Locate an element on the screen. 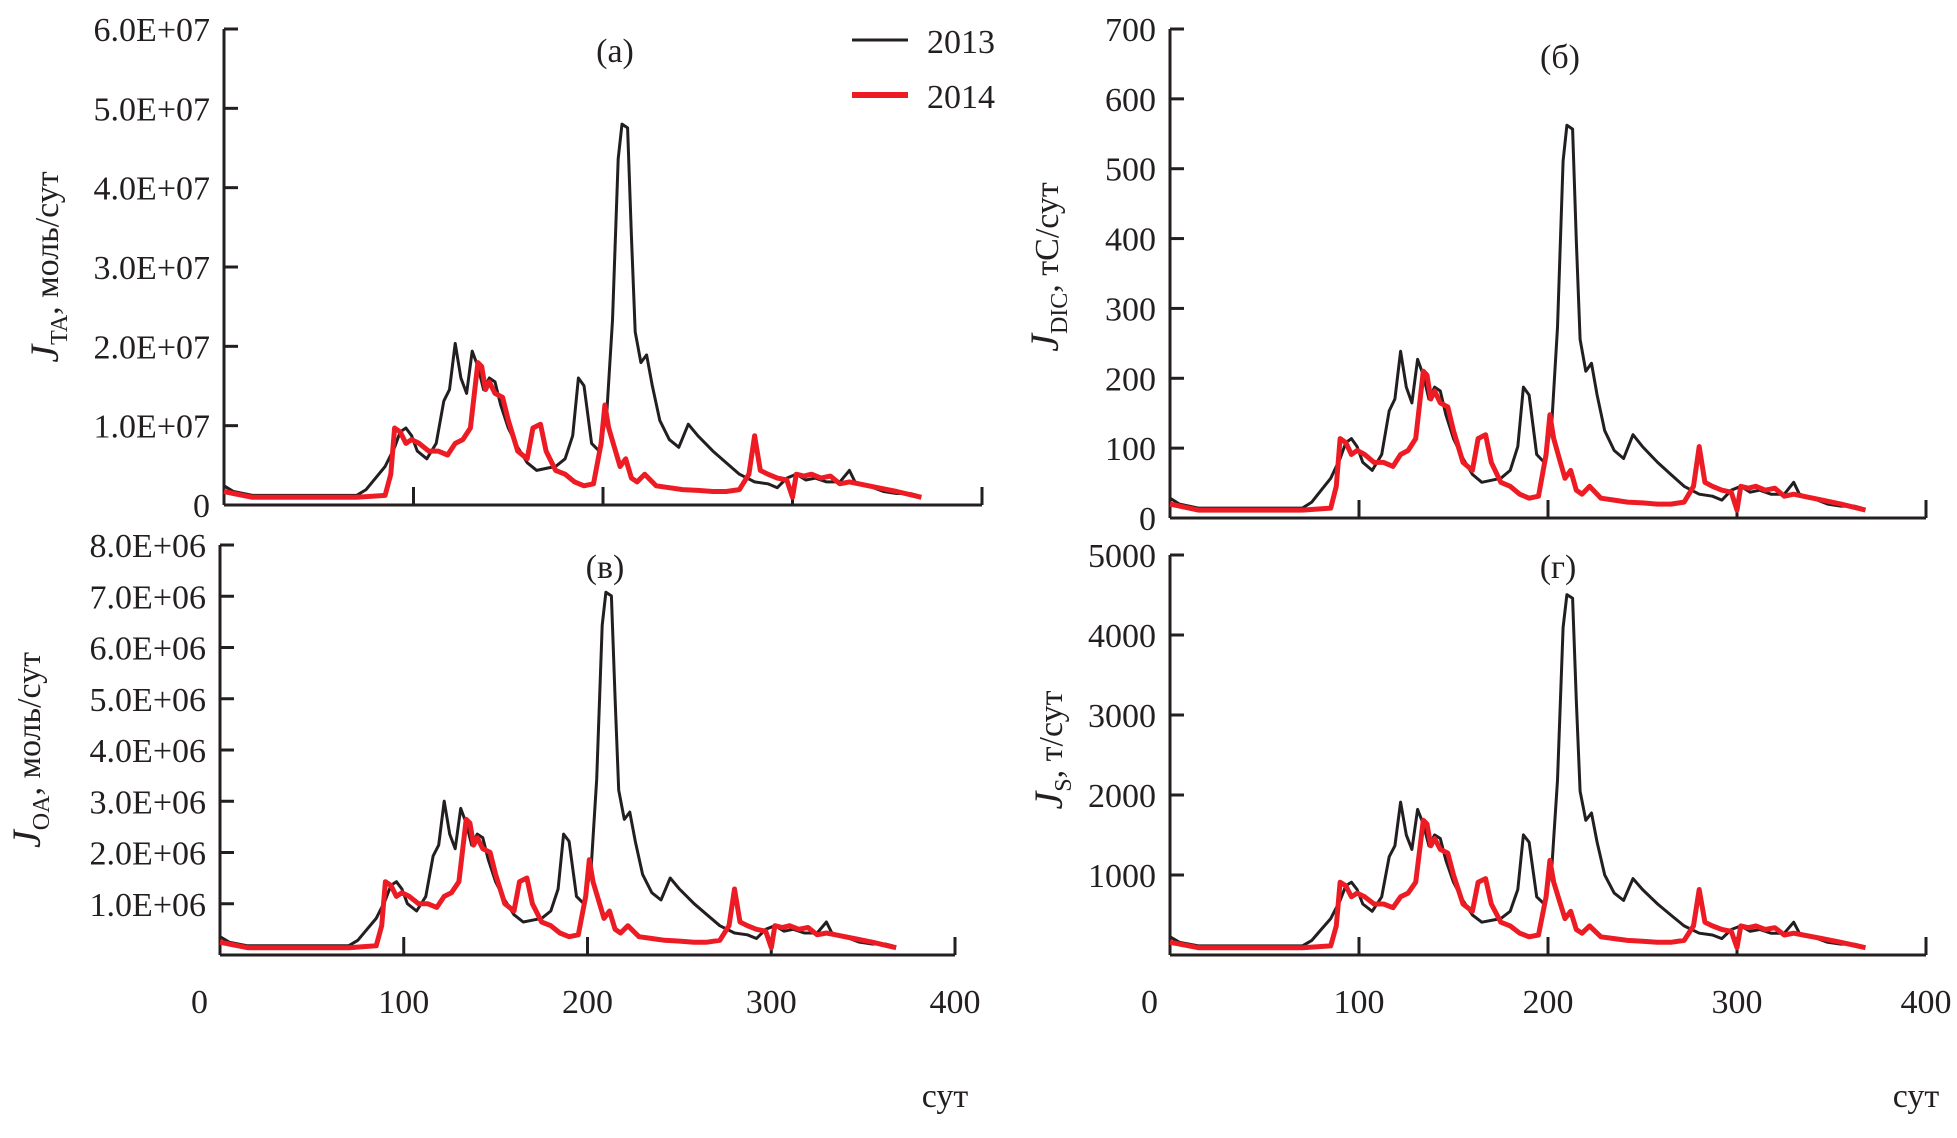 This screenshot has height=1138, width=1957. y-axis-title-subscript: OA is located at coordinates (42, 812).